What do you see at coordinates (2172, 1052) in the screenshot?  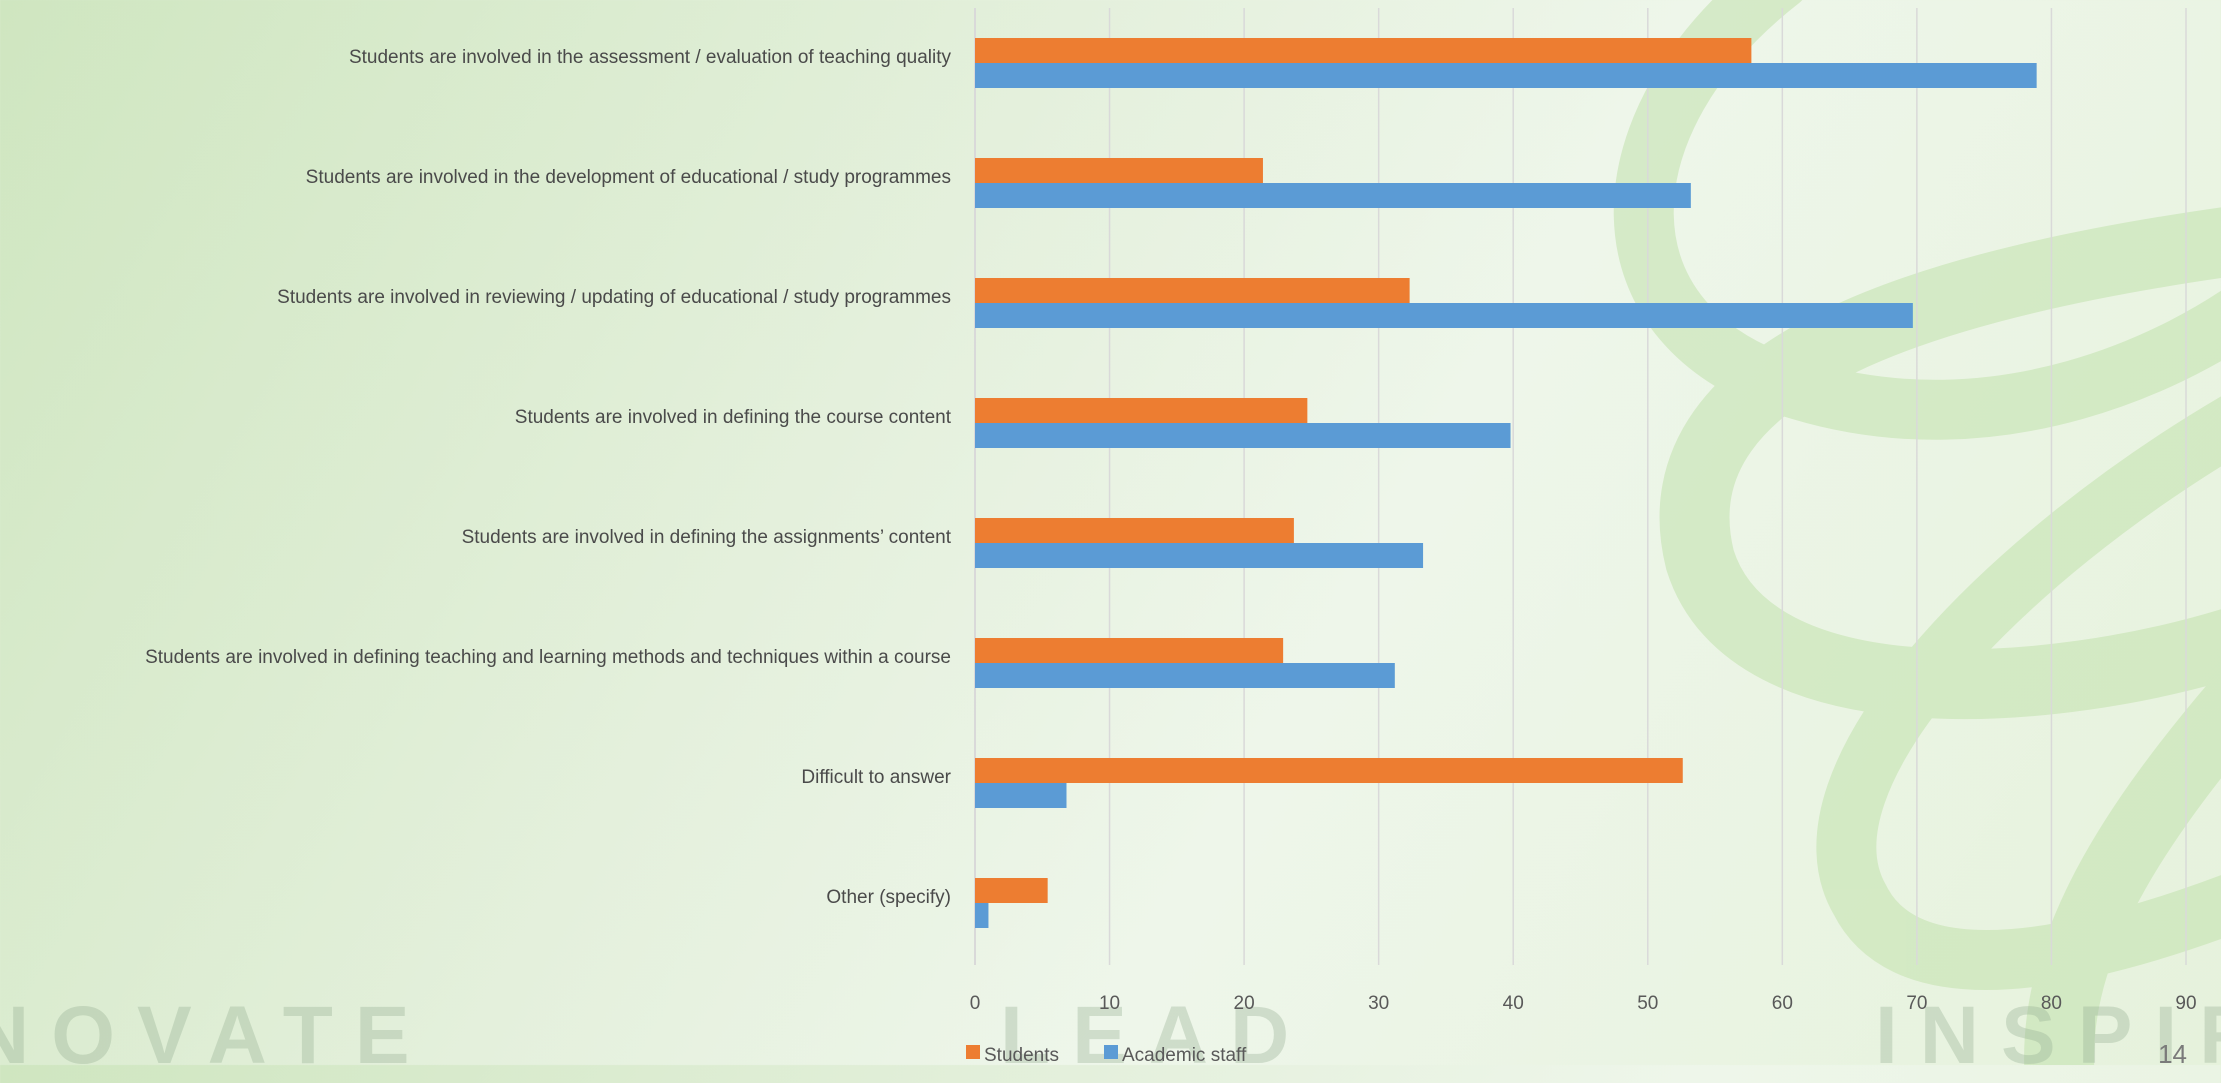 I see `page-number: 14` at bounding box center [2172, 1052].